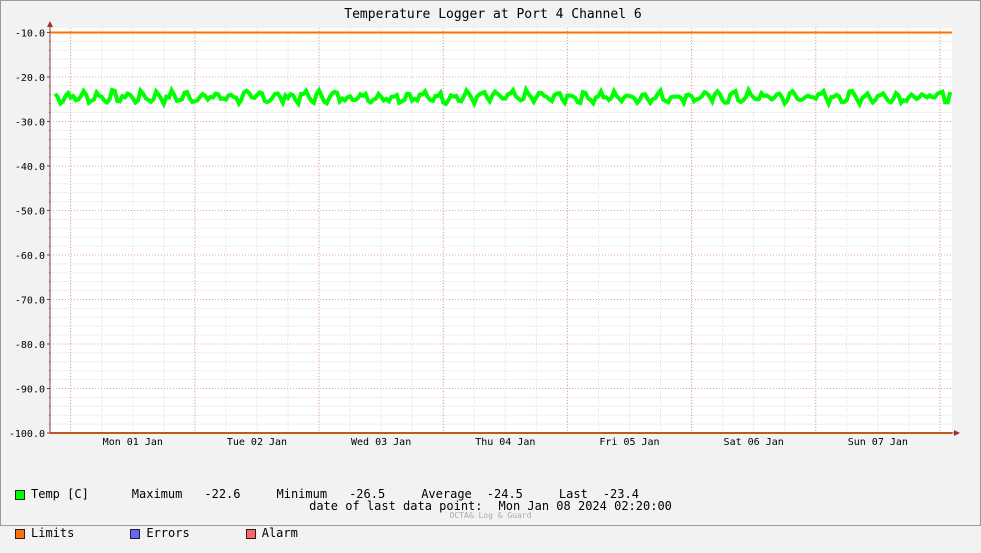 This screenshot has width=981, height=553. I want to click on legend-alarm-label: Alarm, so click(279, 533).